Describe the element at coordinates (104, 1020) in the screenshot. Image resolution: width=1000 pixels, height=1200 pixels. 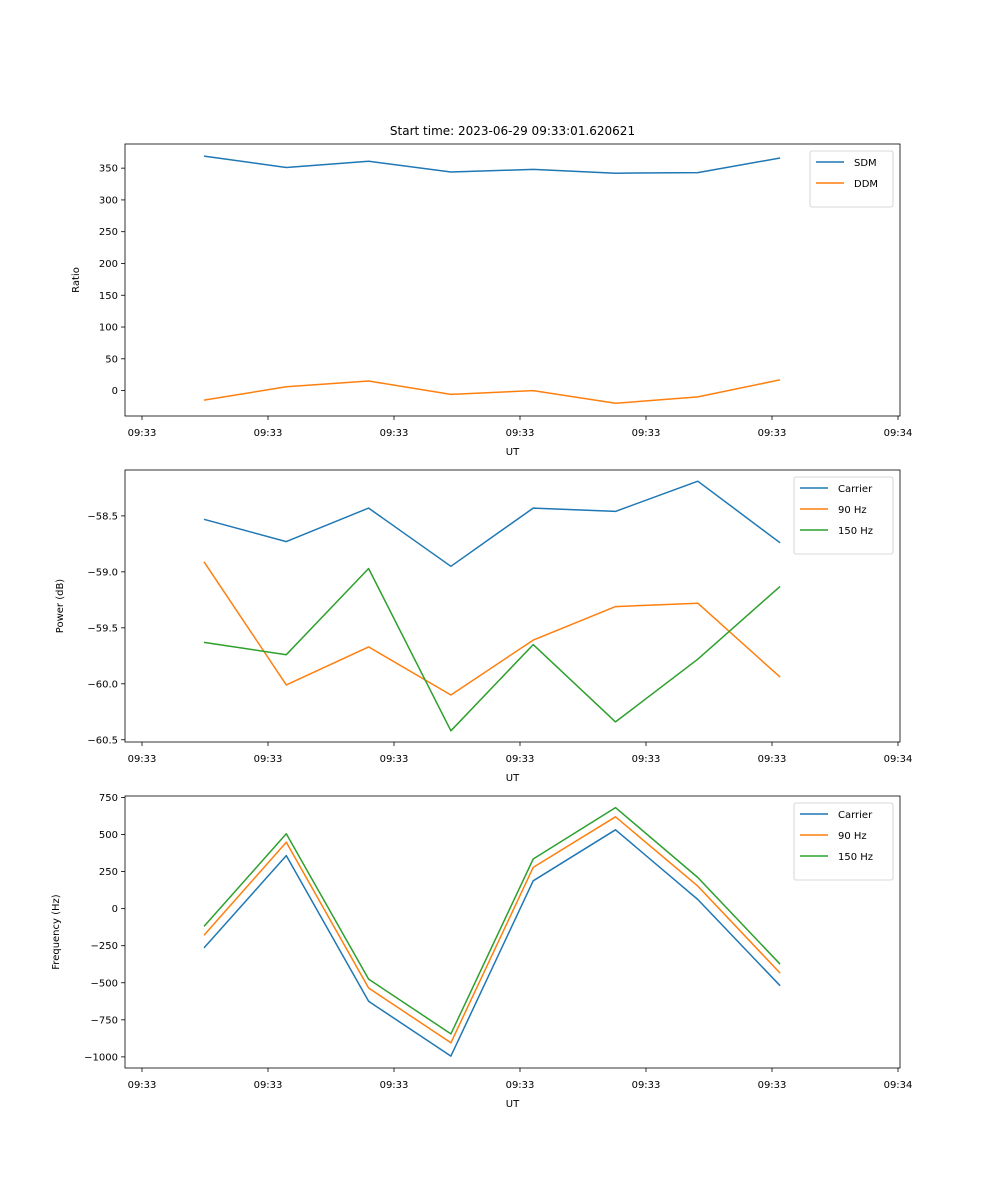
I see `y-tick-label: −750` at that location.